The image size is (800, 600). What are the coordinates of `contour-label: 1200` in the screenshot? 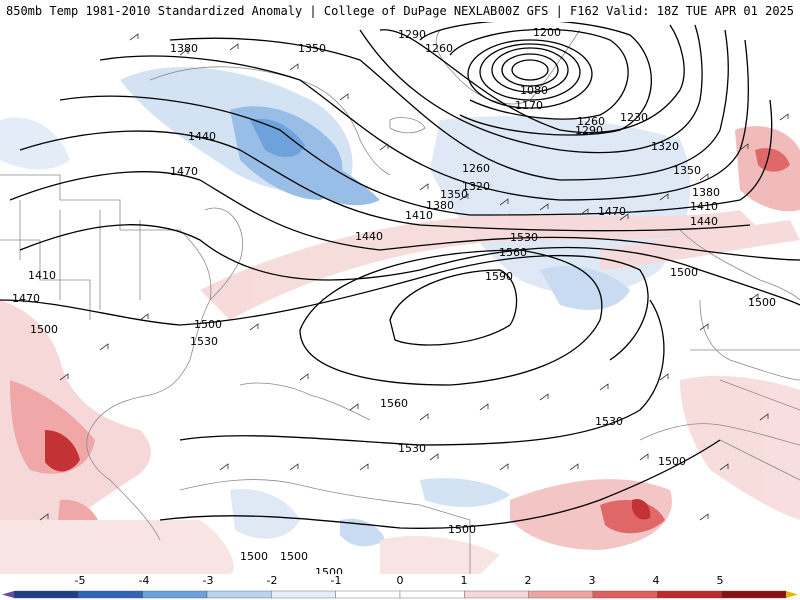 It's located at (547, 32).